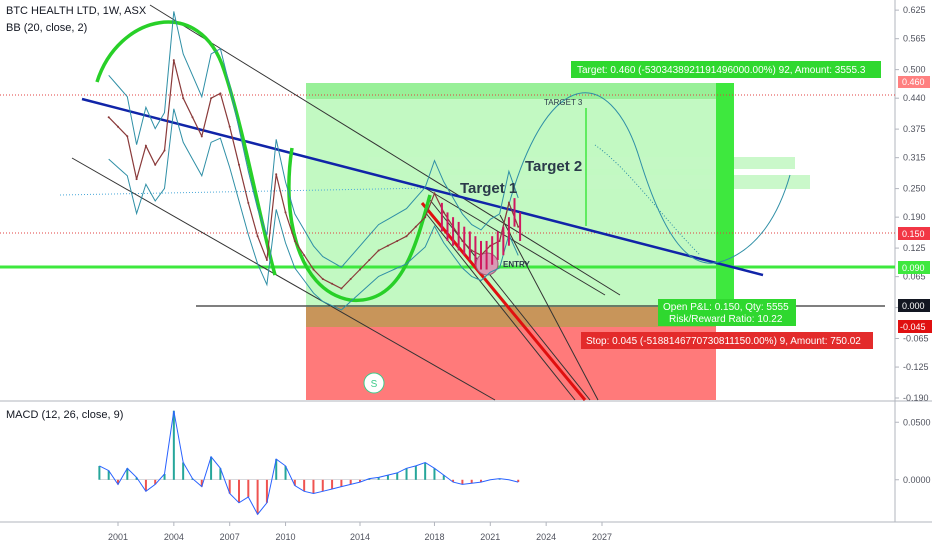 Image resolution: width=932 pixels, height=550 pixels. Describe the element at coordinates (914, 277) in the screenshot. I see `price-tick-label: 0.065` at that location.